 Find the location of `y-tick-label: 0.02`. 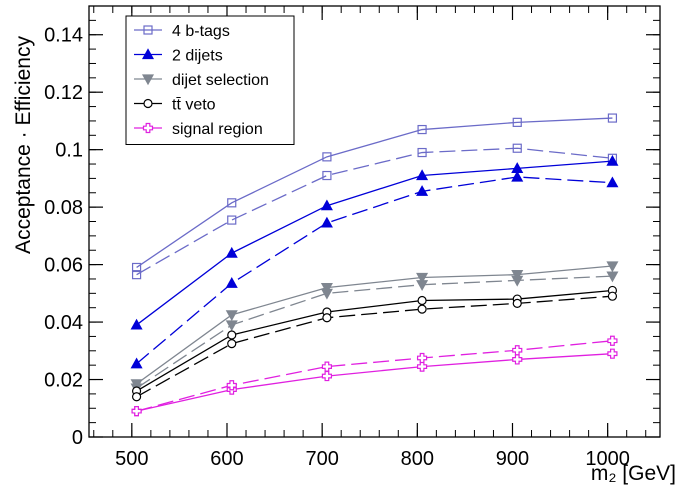

y-tick-label: 0.02 is located at coordinates (63, 381).